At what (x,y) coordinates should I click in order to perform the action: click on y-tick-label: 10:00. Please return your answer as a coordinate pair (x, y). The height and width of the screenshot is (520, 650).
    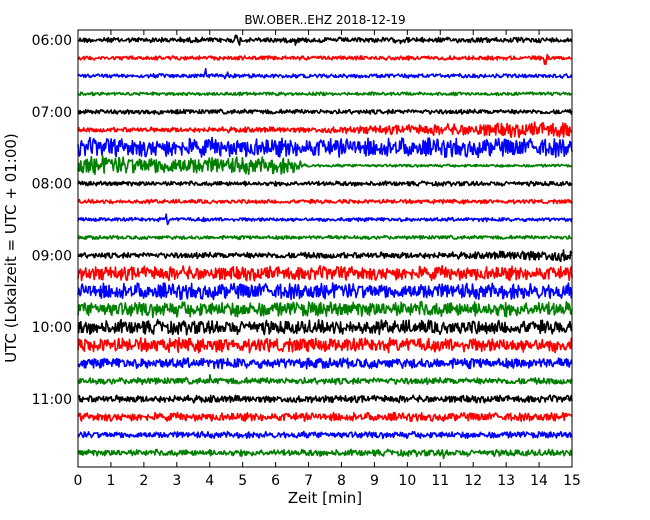
    Looking at the image, I should click on (52, 328).